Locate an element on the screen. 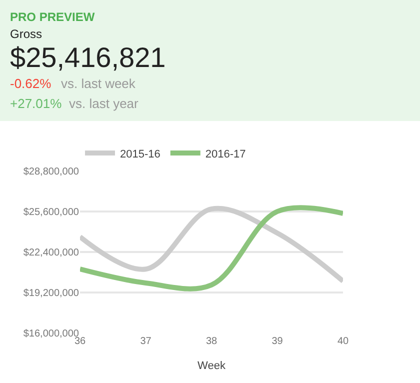 The height and width of the screenshot is (383, 420). y-tick-label: $25,600,000 is located at coordinates (51, 212).